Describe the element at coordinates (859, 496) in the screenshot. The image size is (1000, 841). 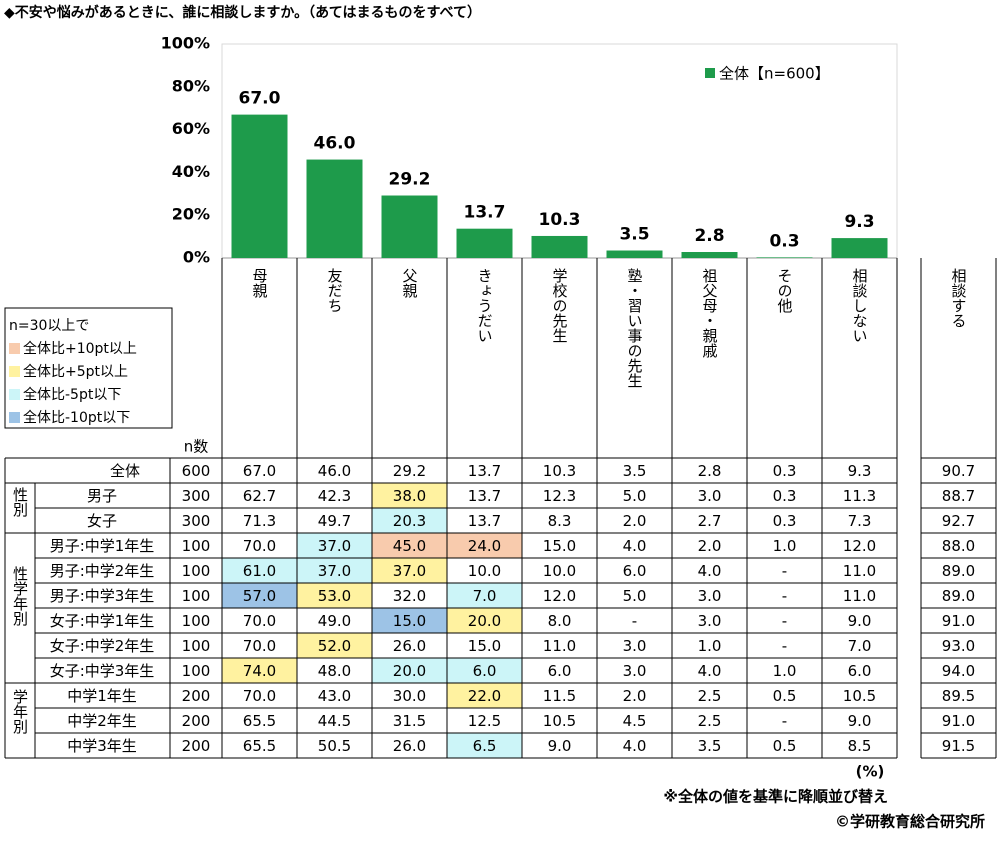
I see `cell-value: 11.3` at that location.